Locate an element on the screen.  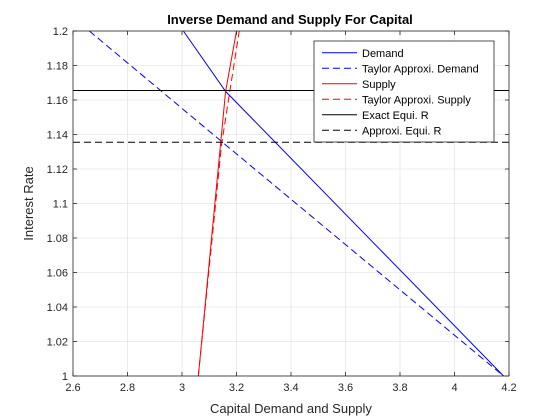
legend-label-1: Taylor Approxi. Demand is located at coordinates (420, 69).